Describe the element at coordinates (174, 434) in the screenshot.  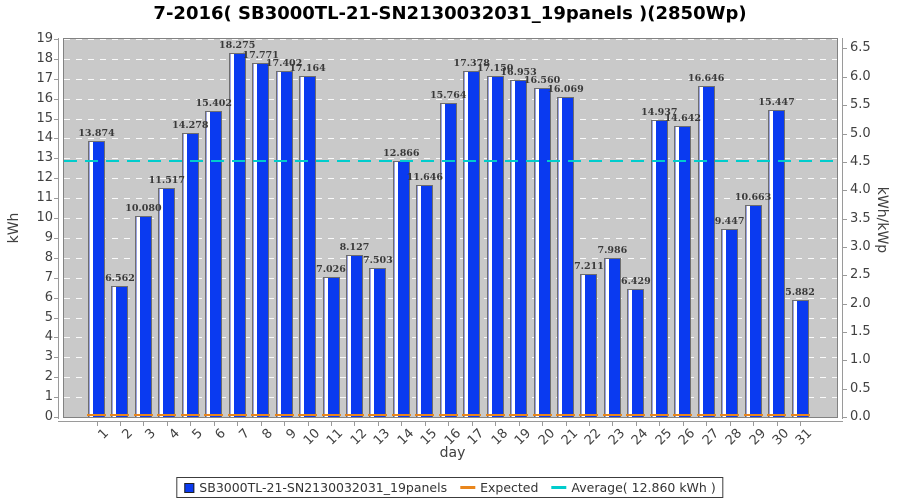
I see `x-axis-tick-label: 4` at that location.